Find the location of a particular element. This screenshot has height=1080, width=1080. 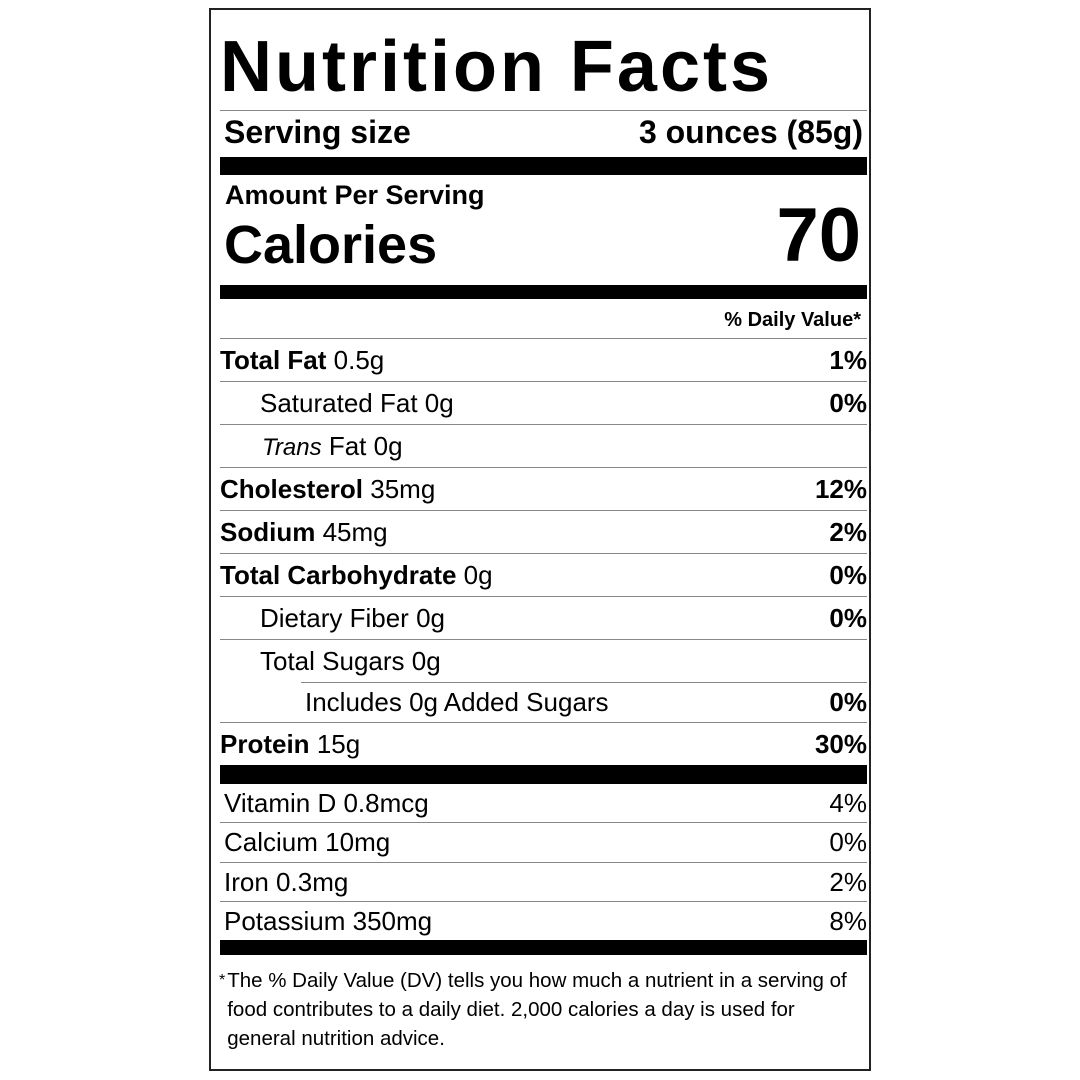

nutrient: Trans Fat 0g is located at coordinates (332, 446).